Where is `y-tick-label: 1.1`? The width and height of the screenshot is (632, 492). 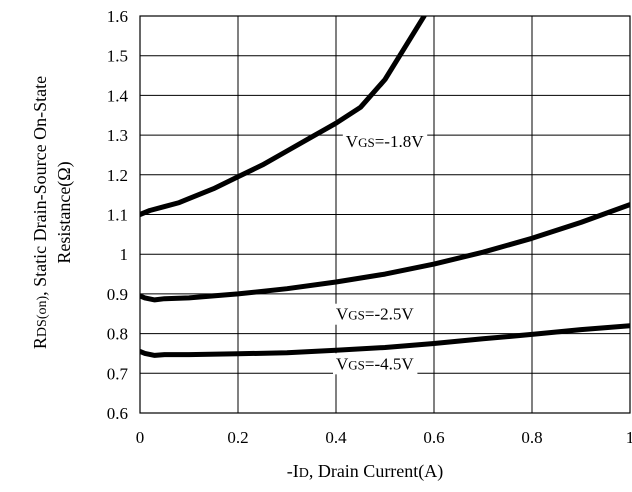
y-tick-label: 1.1 is located at coordinates (117, 215).